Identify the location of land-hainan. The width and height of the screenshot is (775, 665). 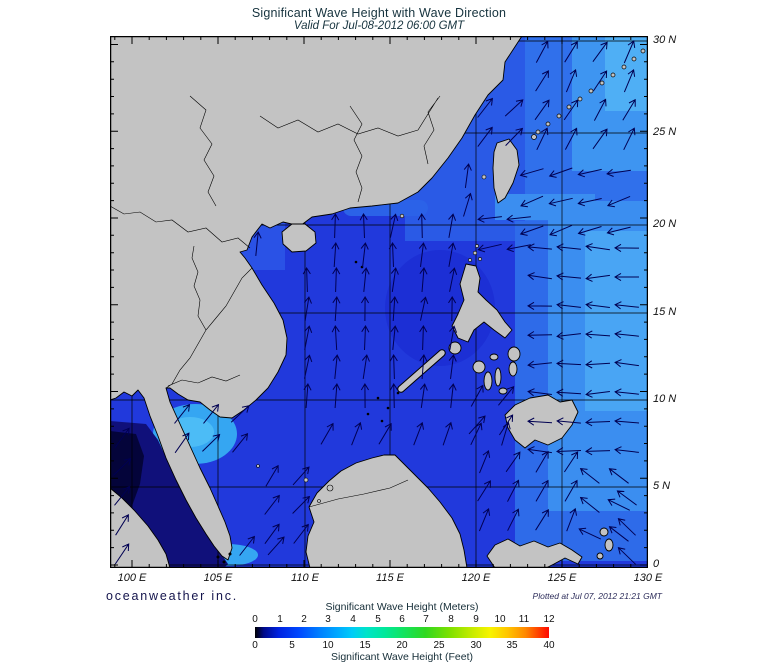
(299, 238).